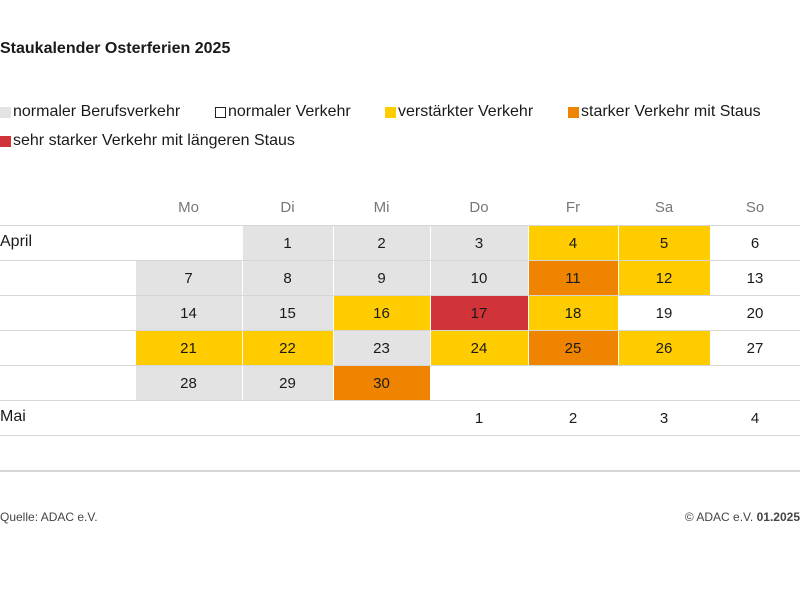  What do you see at coordinates (573, 278) in the screenshot?
I see `day-cell: 11` at bounding box center [573, 278].